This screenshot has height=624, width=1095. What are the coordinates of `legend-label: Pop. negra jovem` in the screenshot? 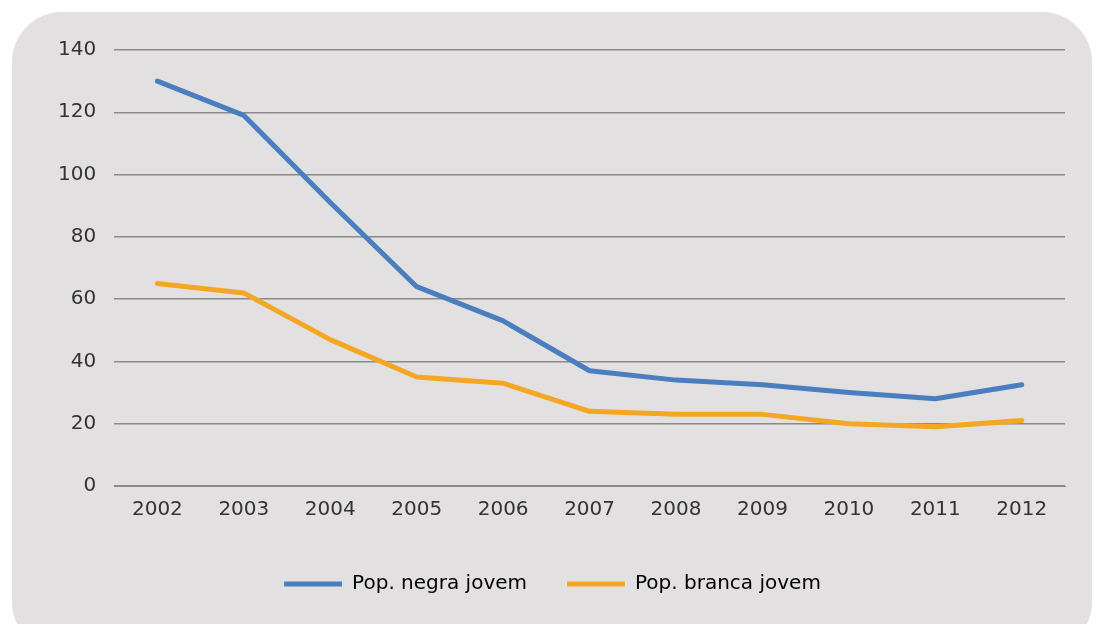 It's located at (440, 582).